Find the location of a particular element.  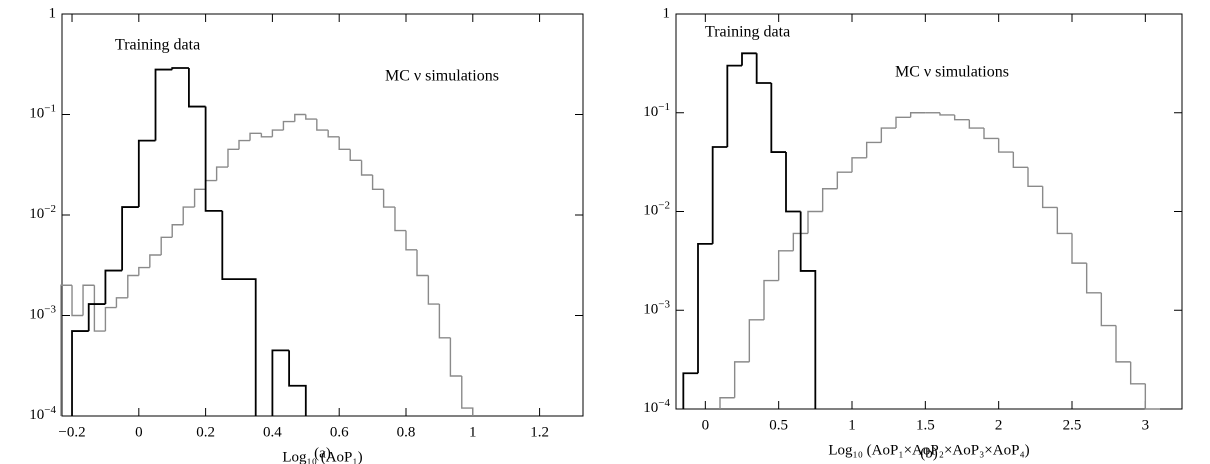

y-tick-label: 10⁻³ is located at coordinates (42, 313).